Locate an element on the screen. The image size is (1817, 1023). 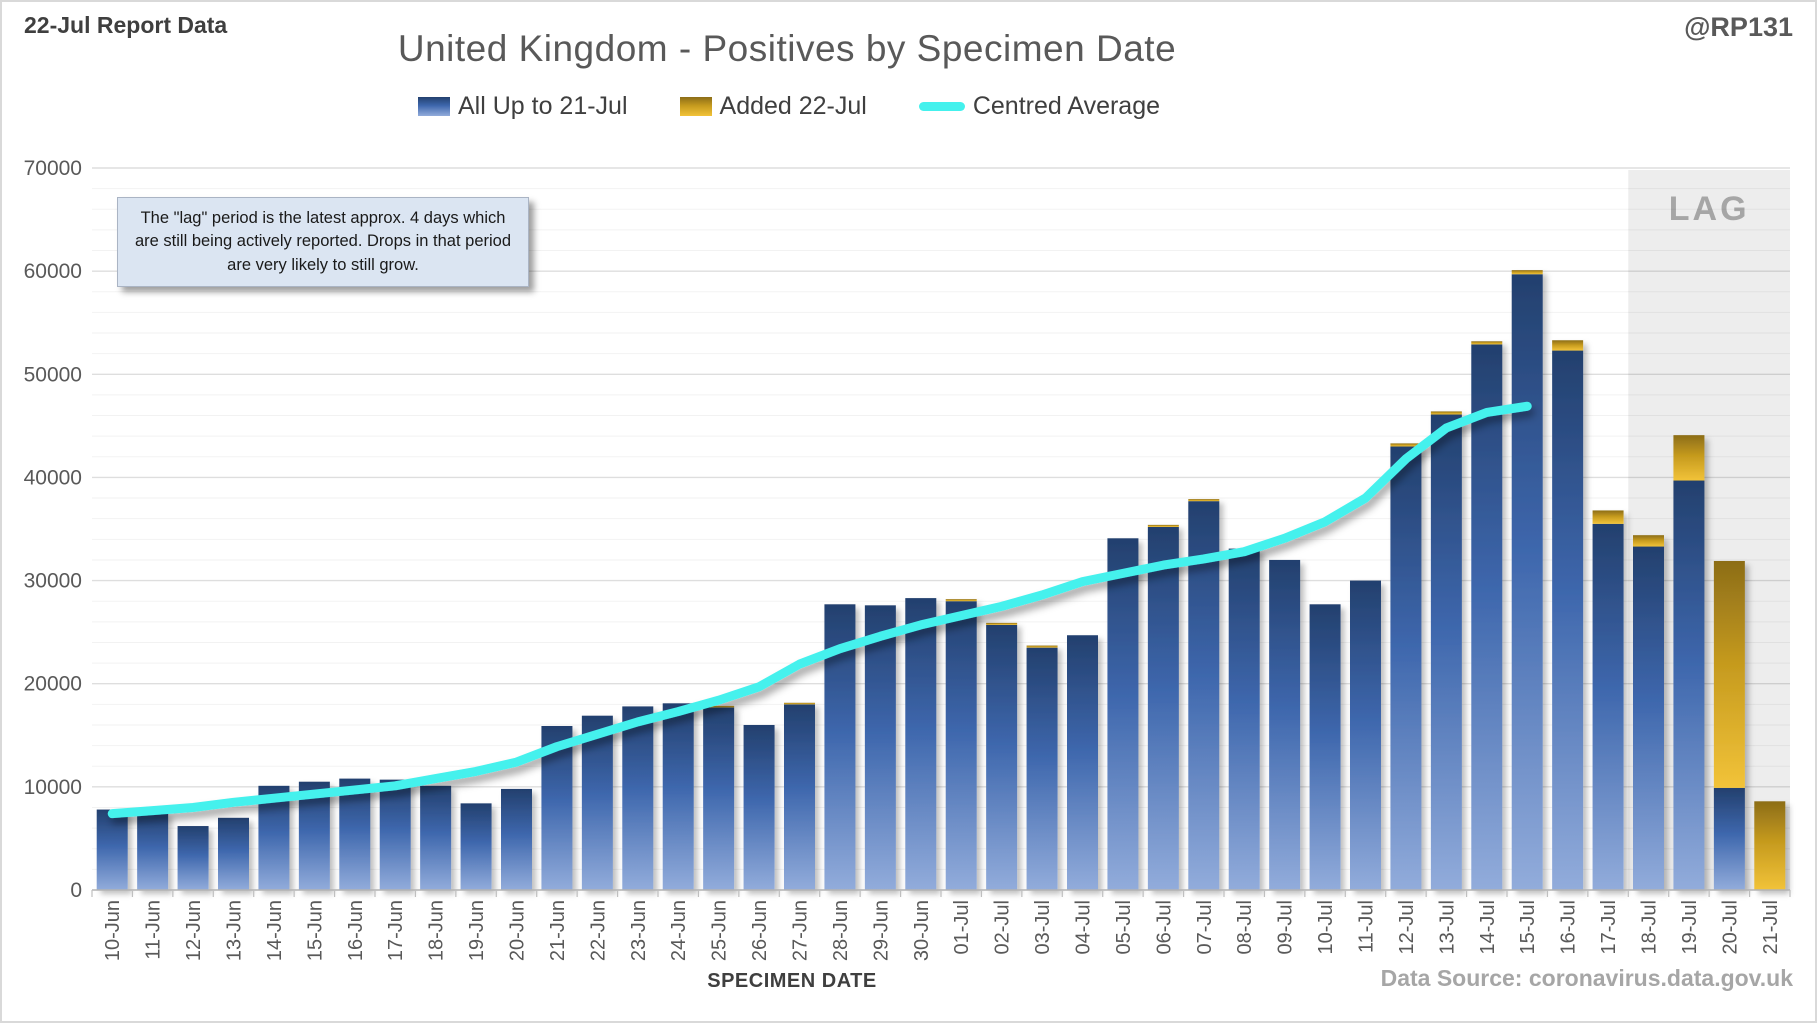
bar-gold-17-Jul is located at coordinates (1608, 517).